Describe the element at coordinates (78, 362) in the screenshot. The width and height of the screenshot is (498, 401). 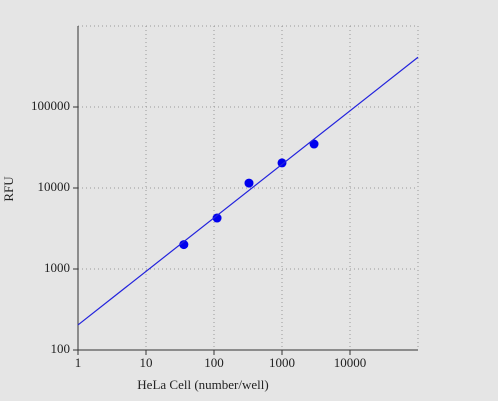
I see `x-tick-label: 1` at that location.